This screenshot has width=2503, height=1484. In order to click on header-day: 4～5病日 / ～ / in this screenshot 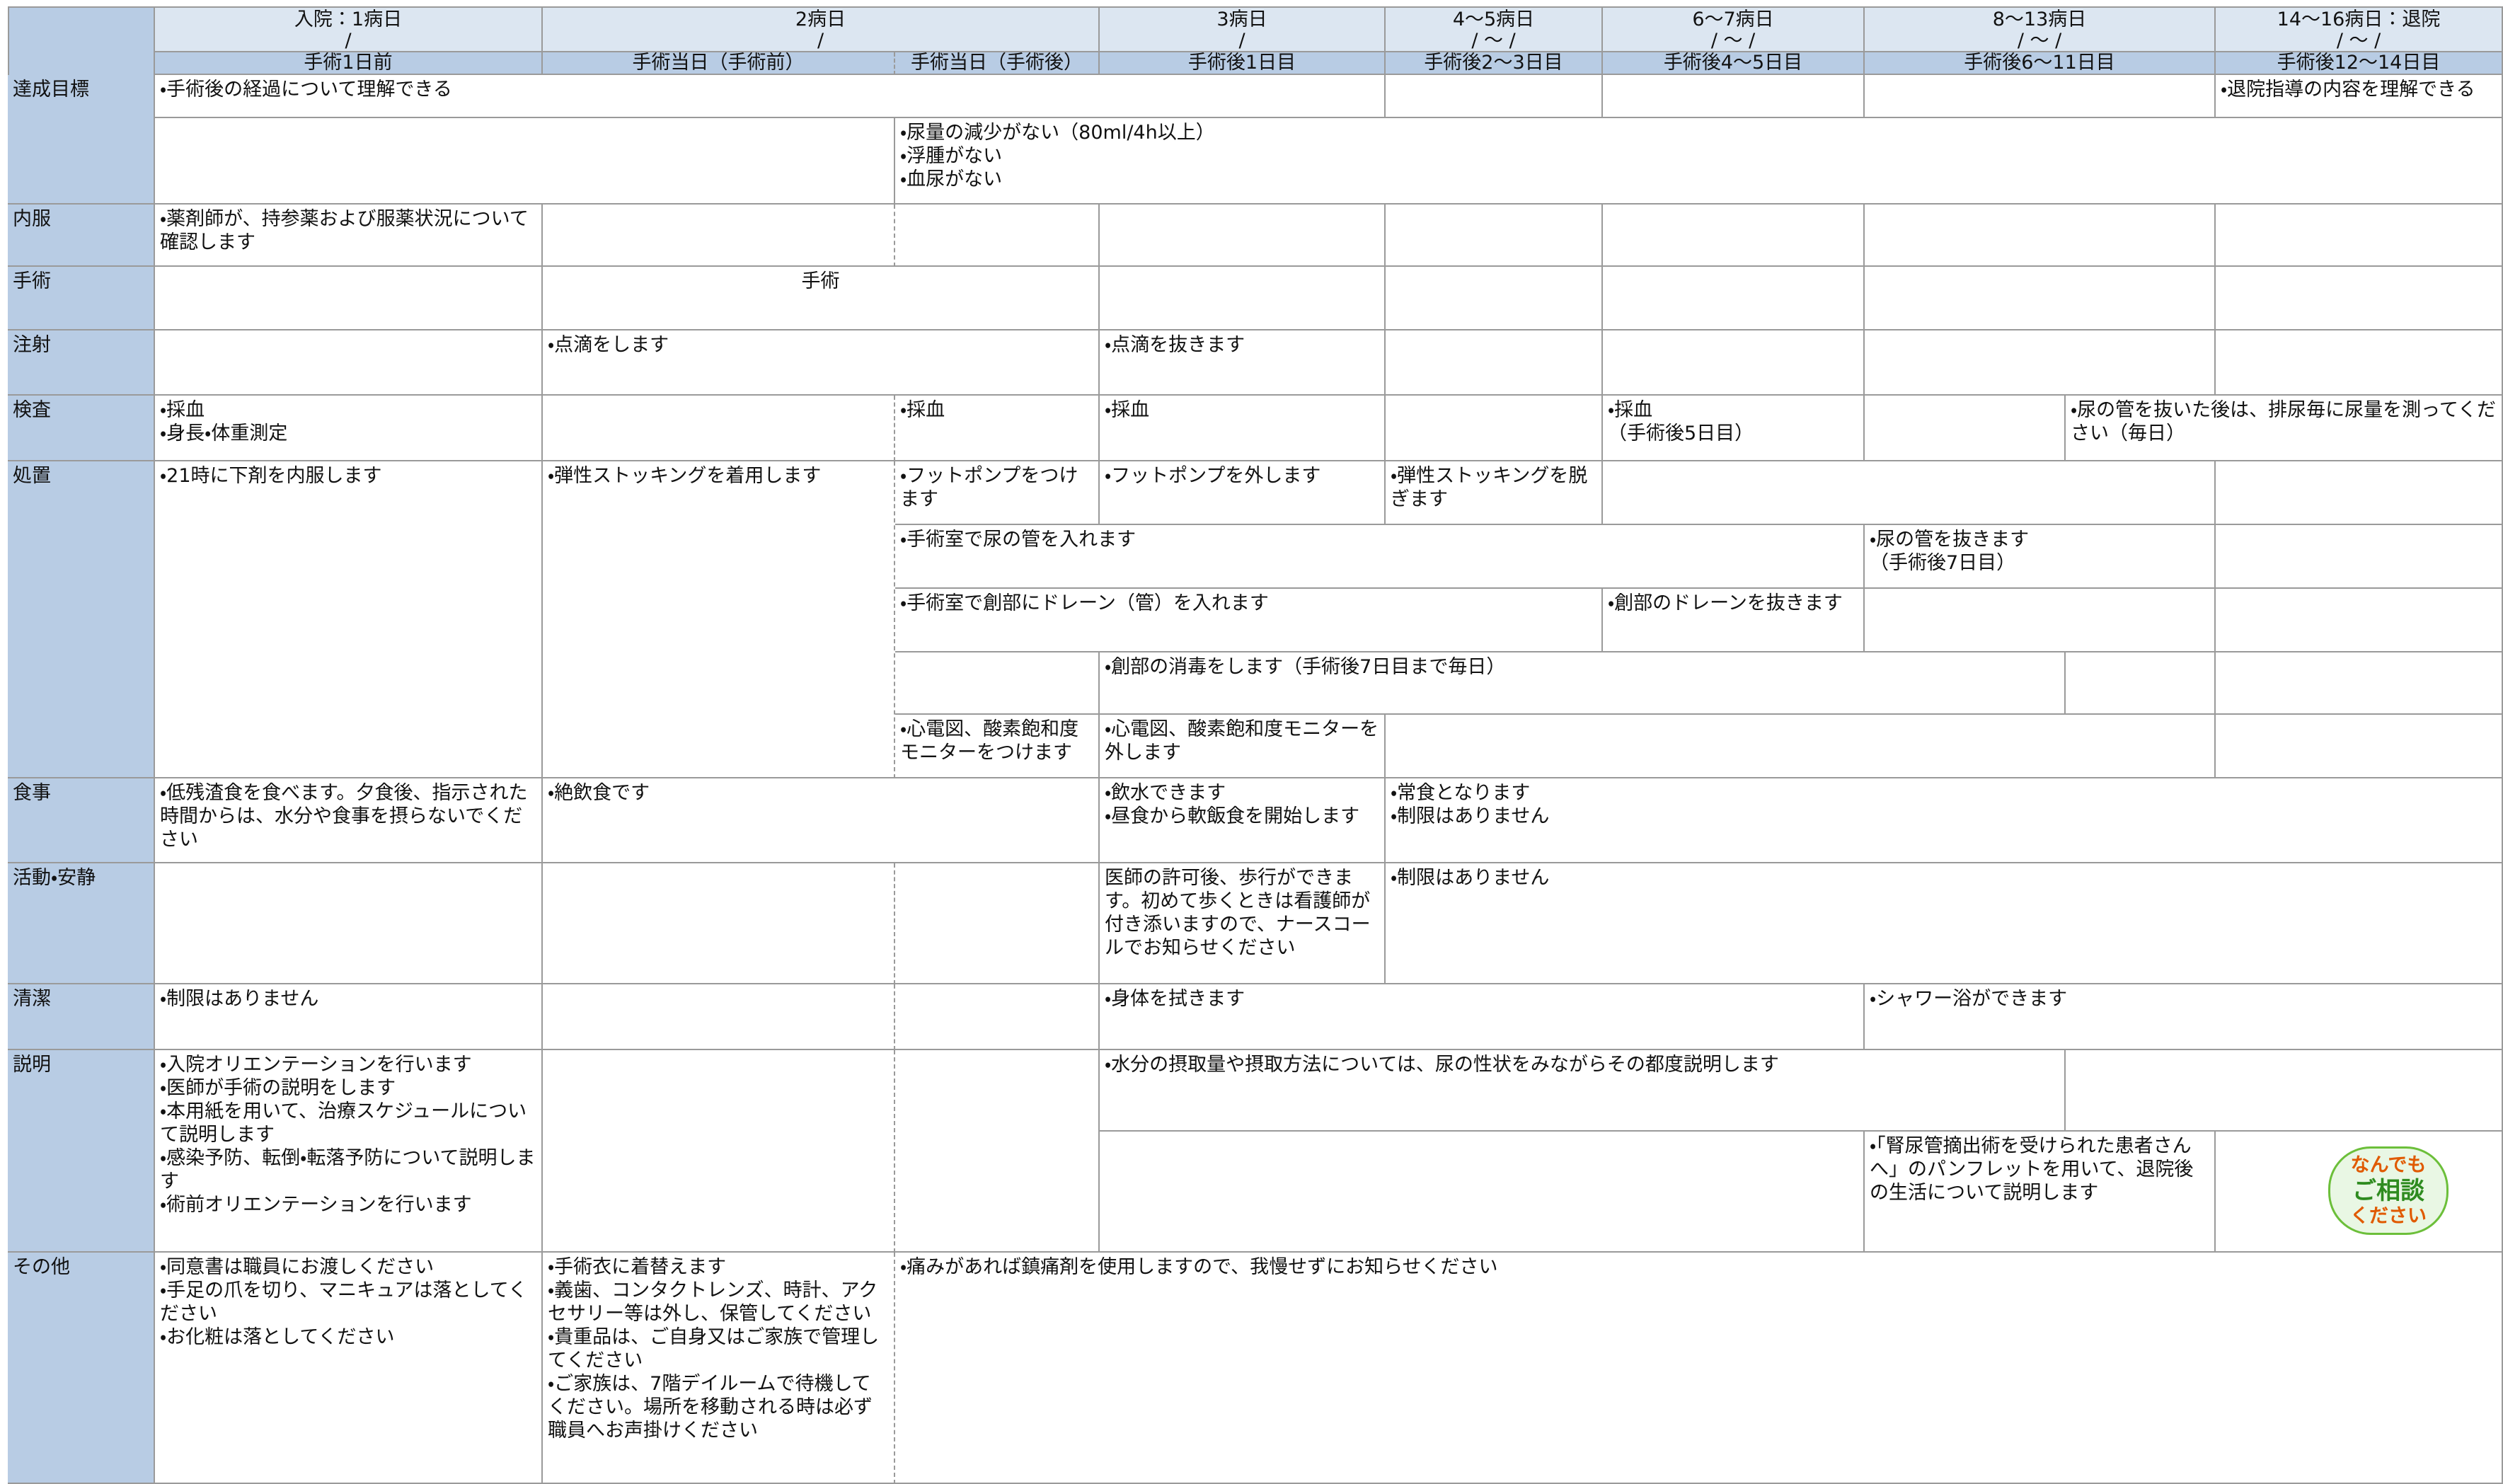, I will do `click(1495, 29)`.